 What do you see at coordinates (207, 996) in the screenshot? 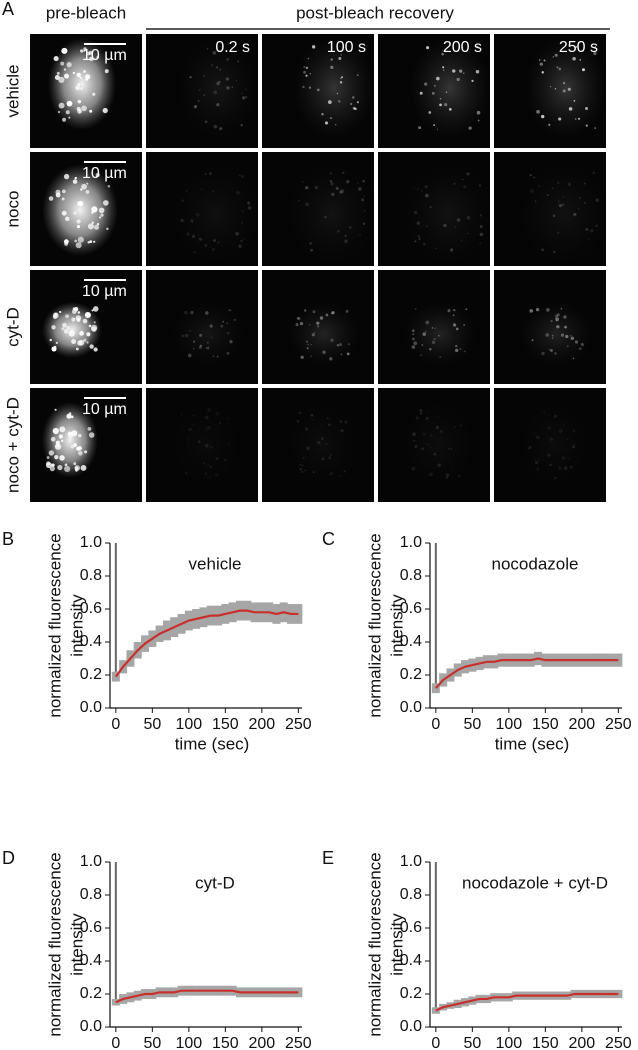
I see `mean-line` at bounding box center [207, 996].